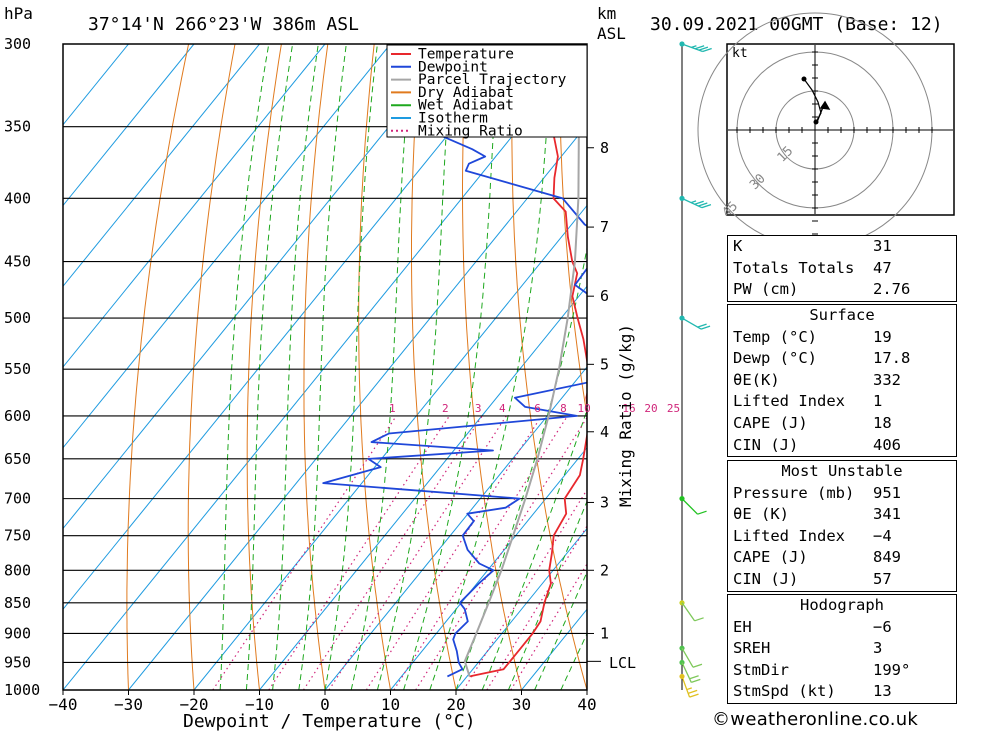  Describe the element at coordinates (842, 338) in the screenshot. I see `index-row: Temp (°C) 19` at that location.